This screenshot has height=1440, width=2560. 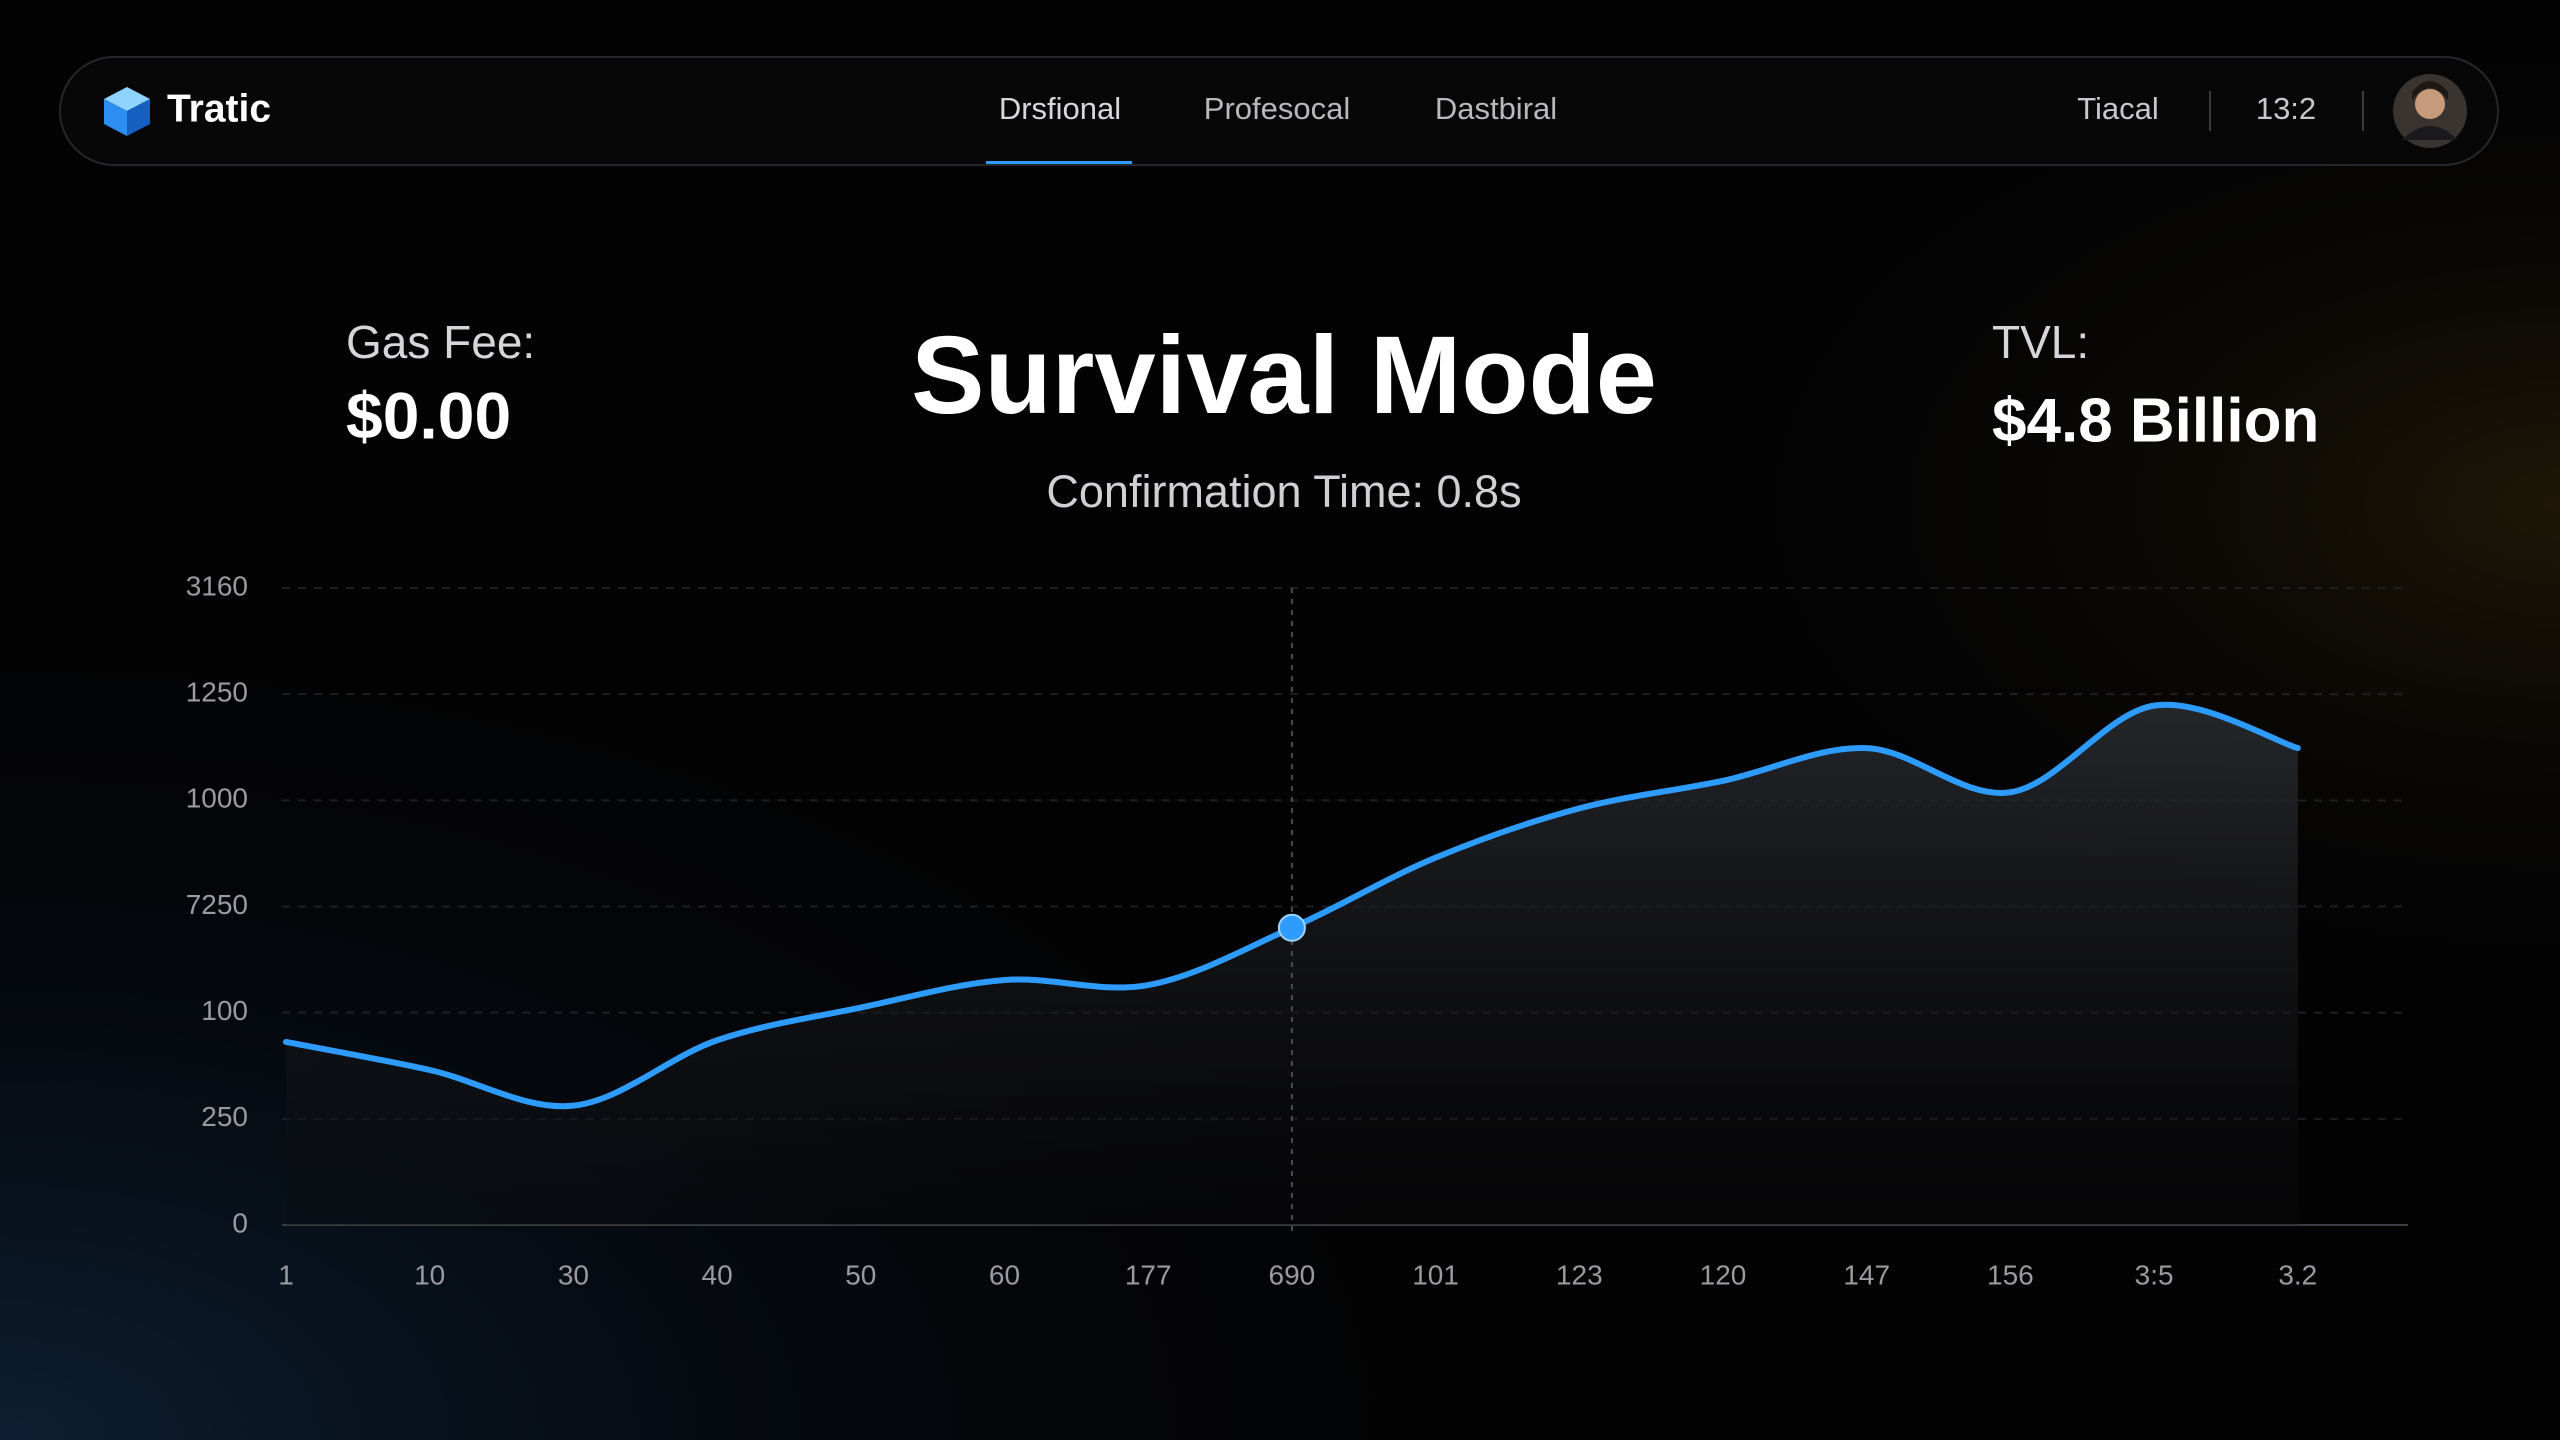 I want to click on x-tick-label: 101, so click(x=1435, y=1274).